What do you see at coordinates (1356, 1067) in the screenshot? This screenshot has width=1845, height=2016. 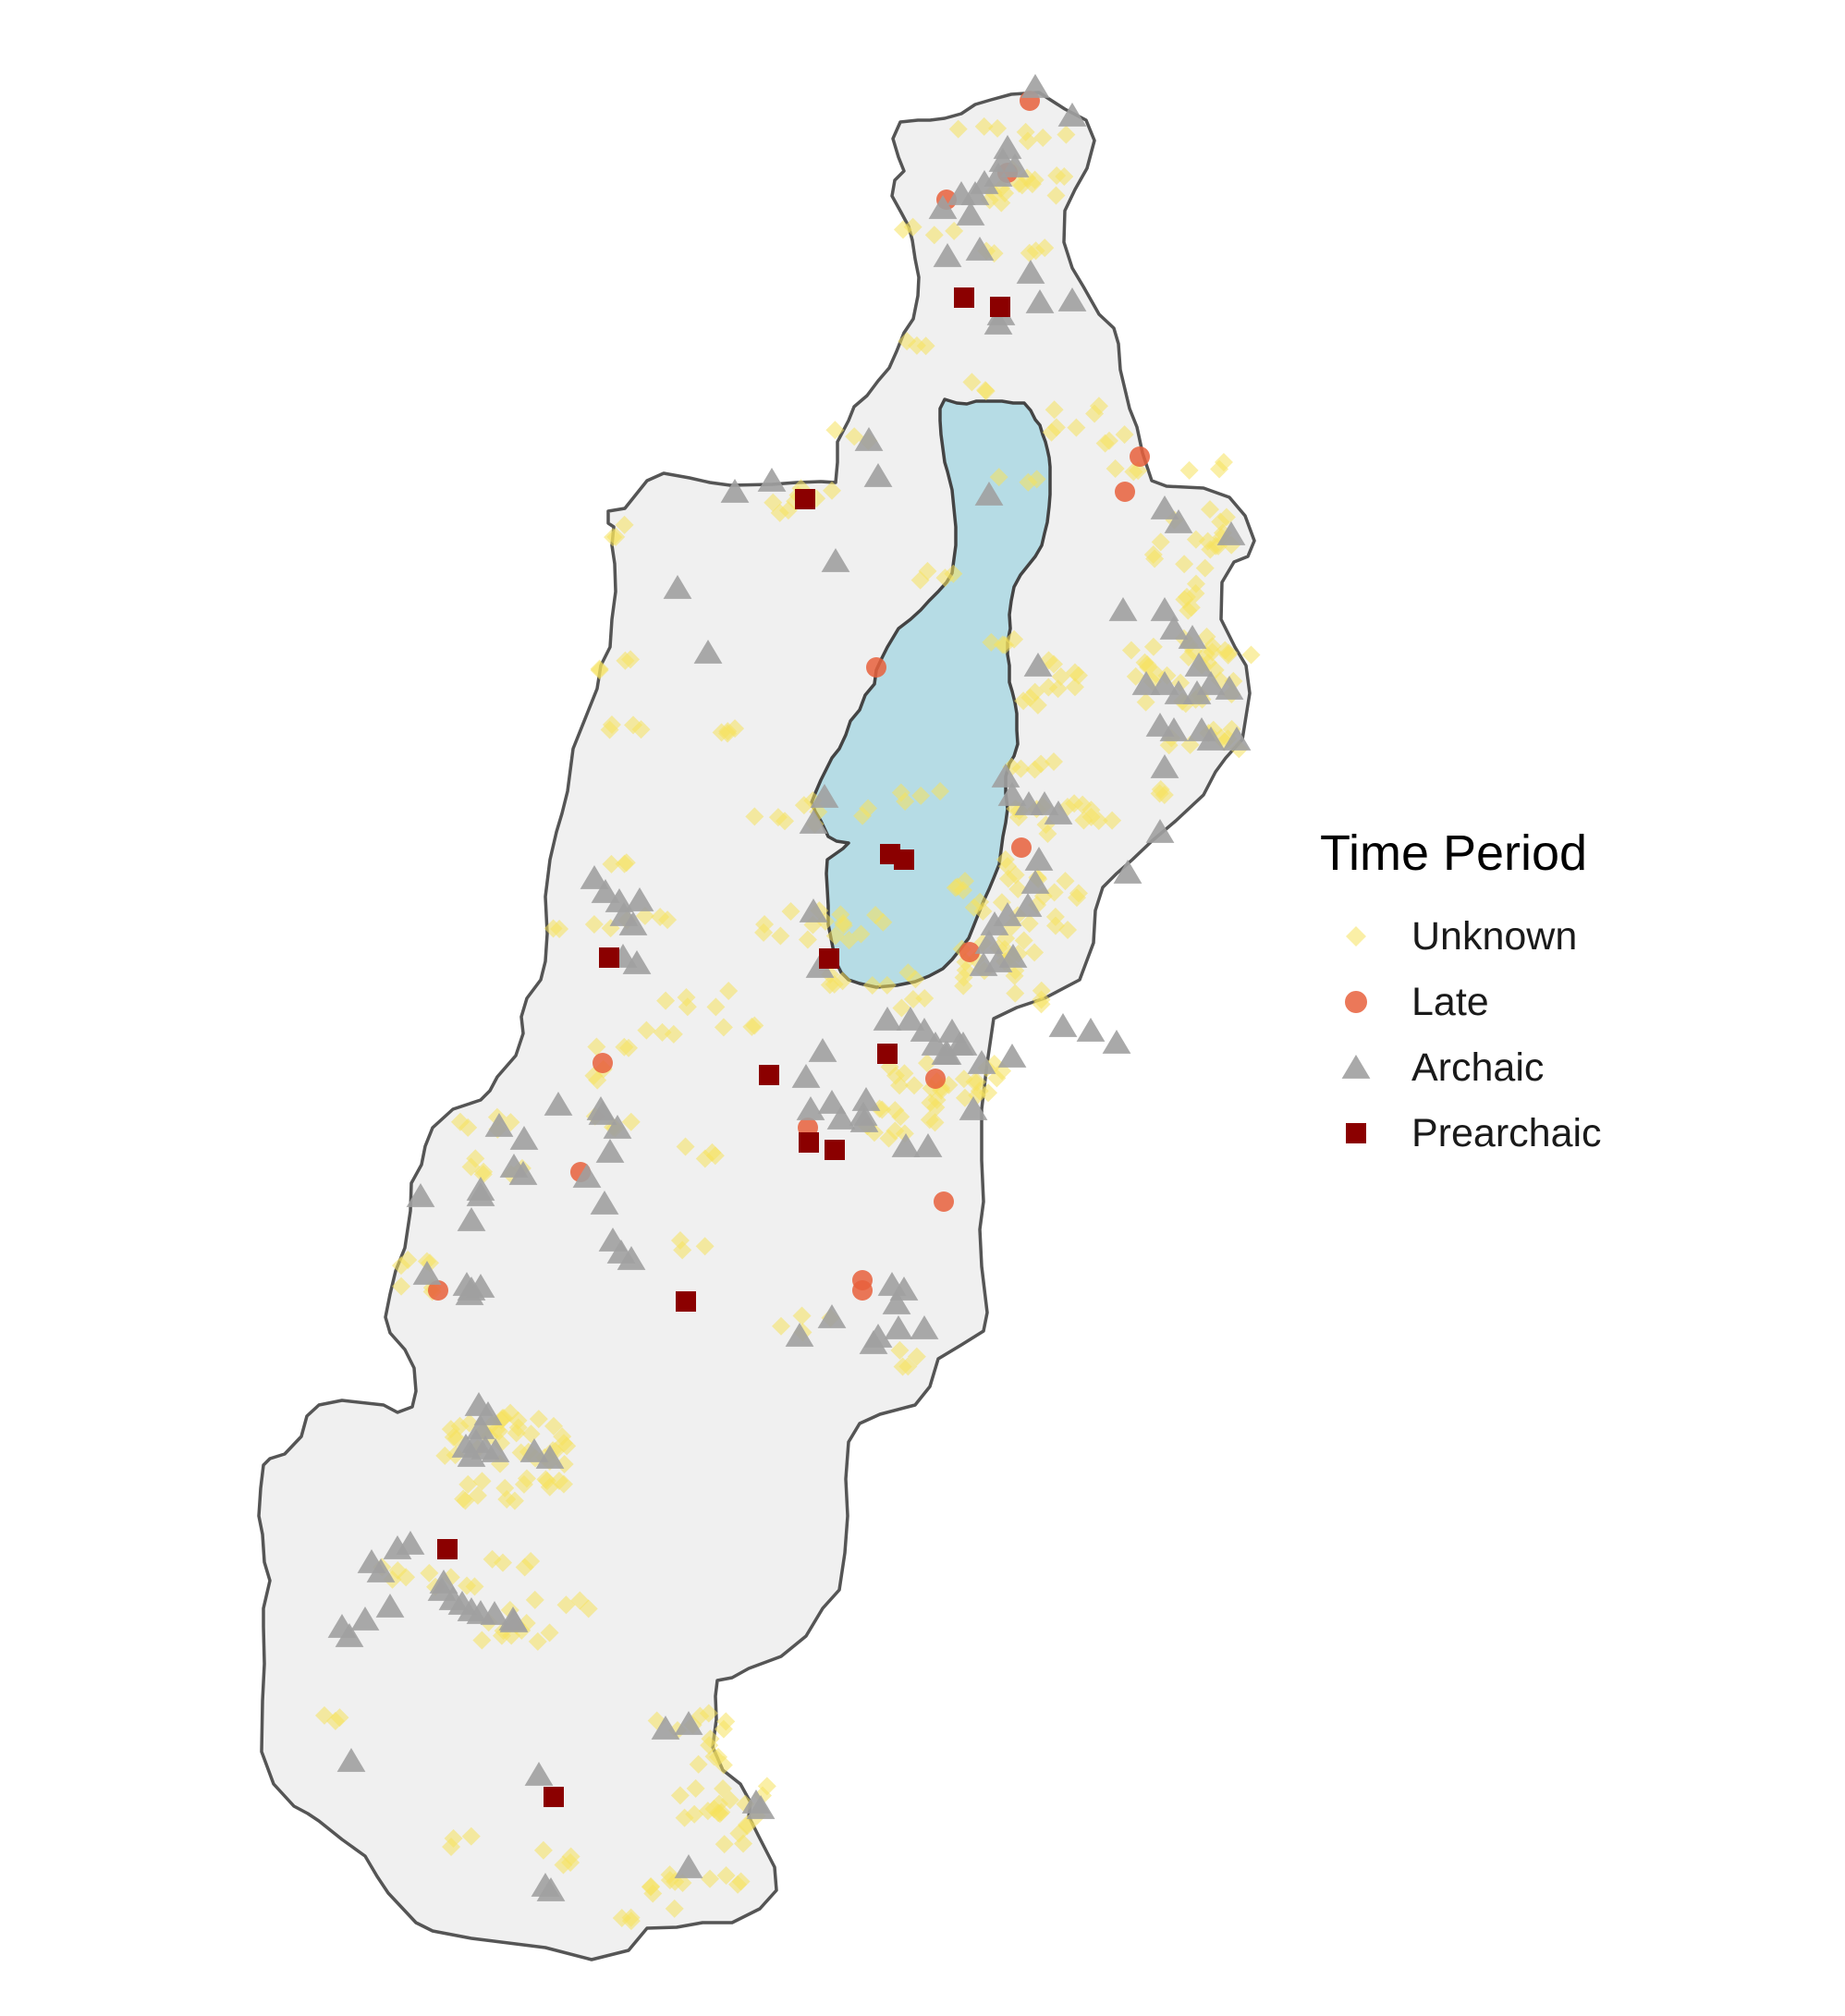 I see `triangle-icon` at bounding box center [1356, 1067].